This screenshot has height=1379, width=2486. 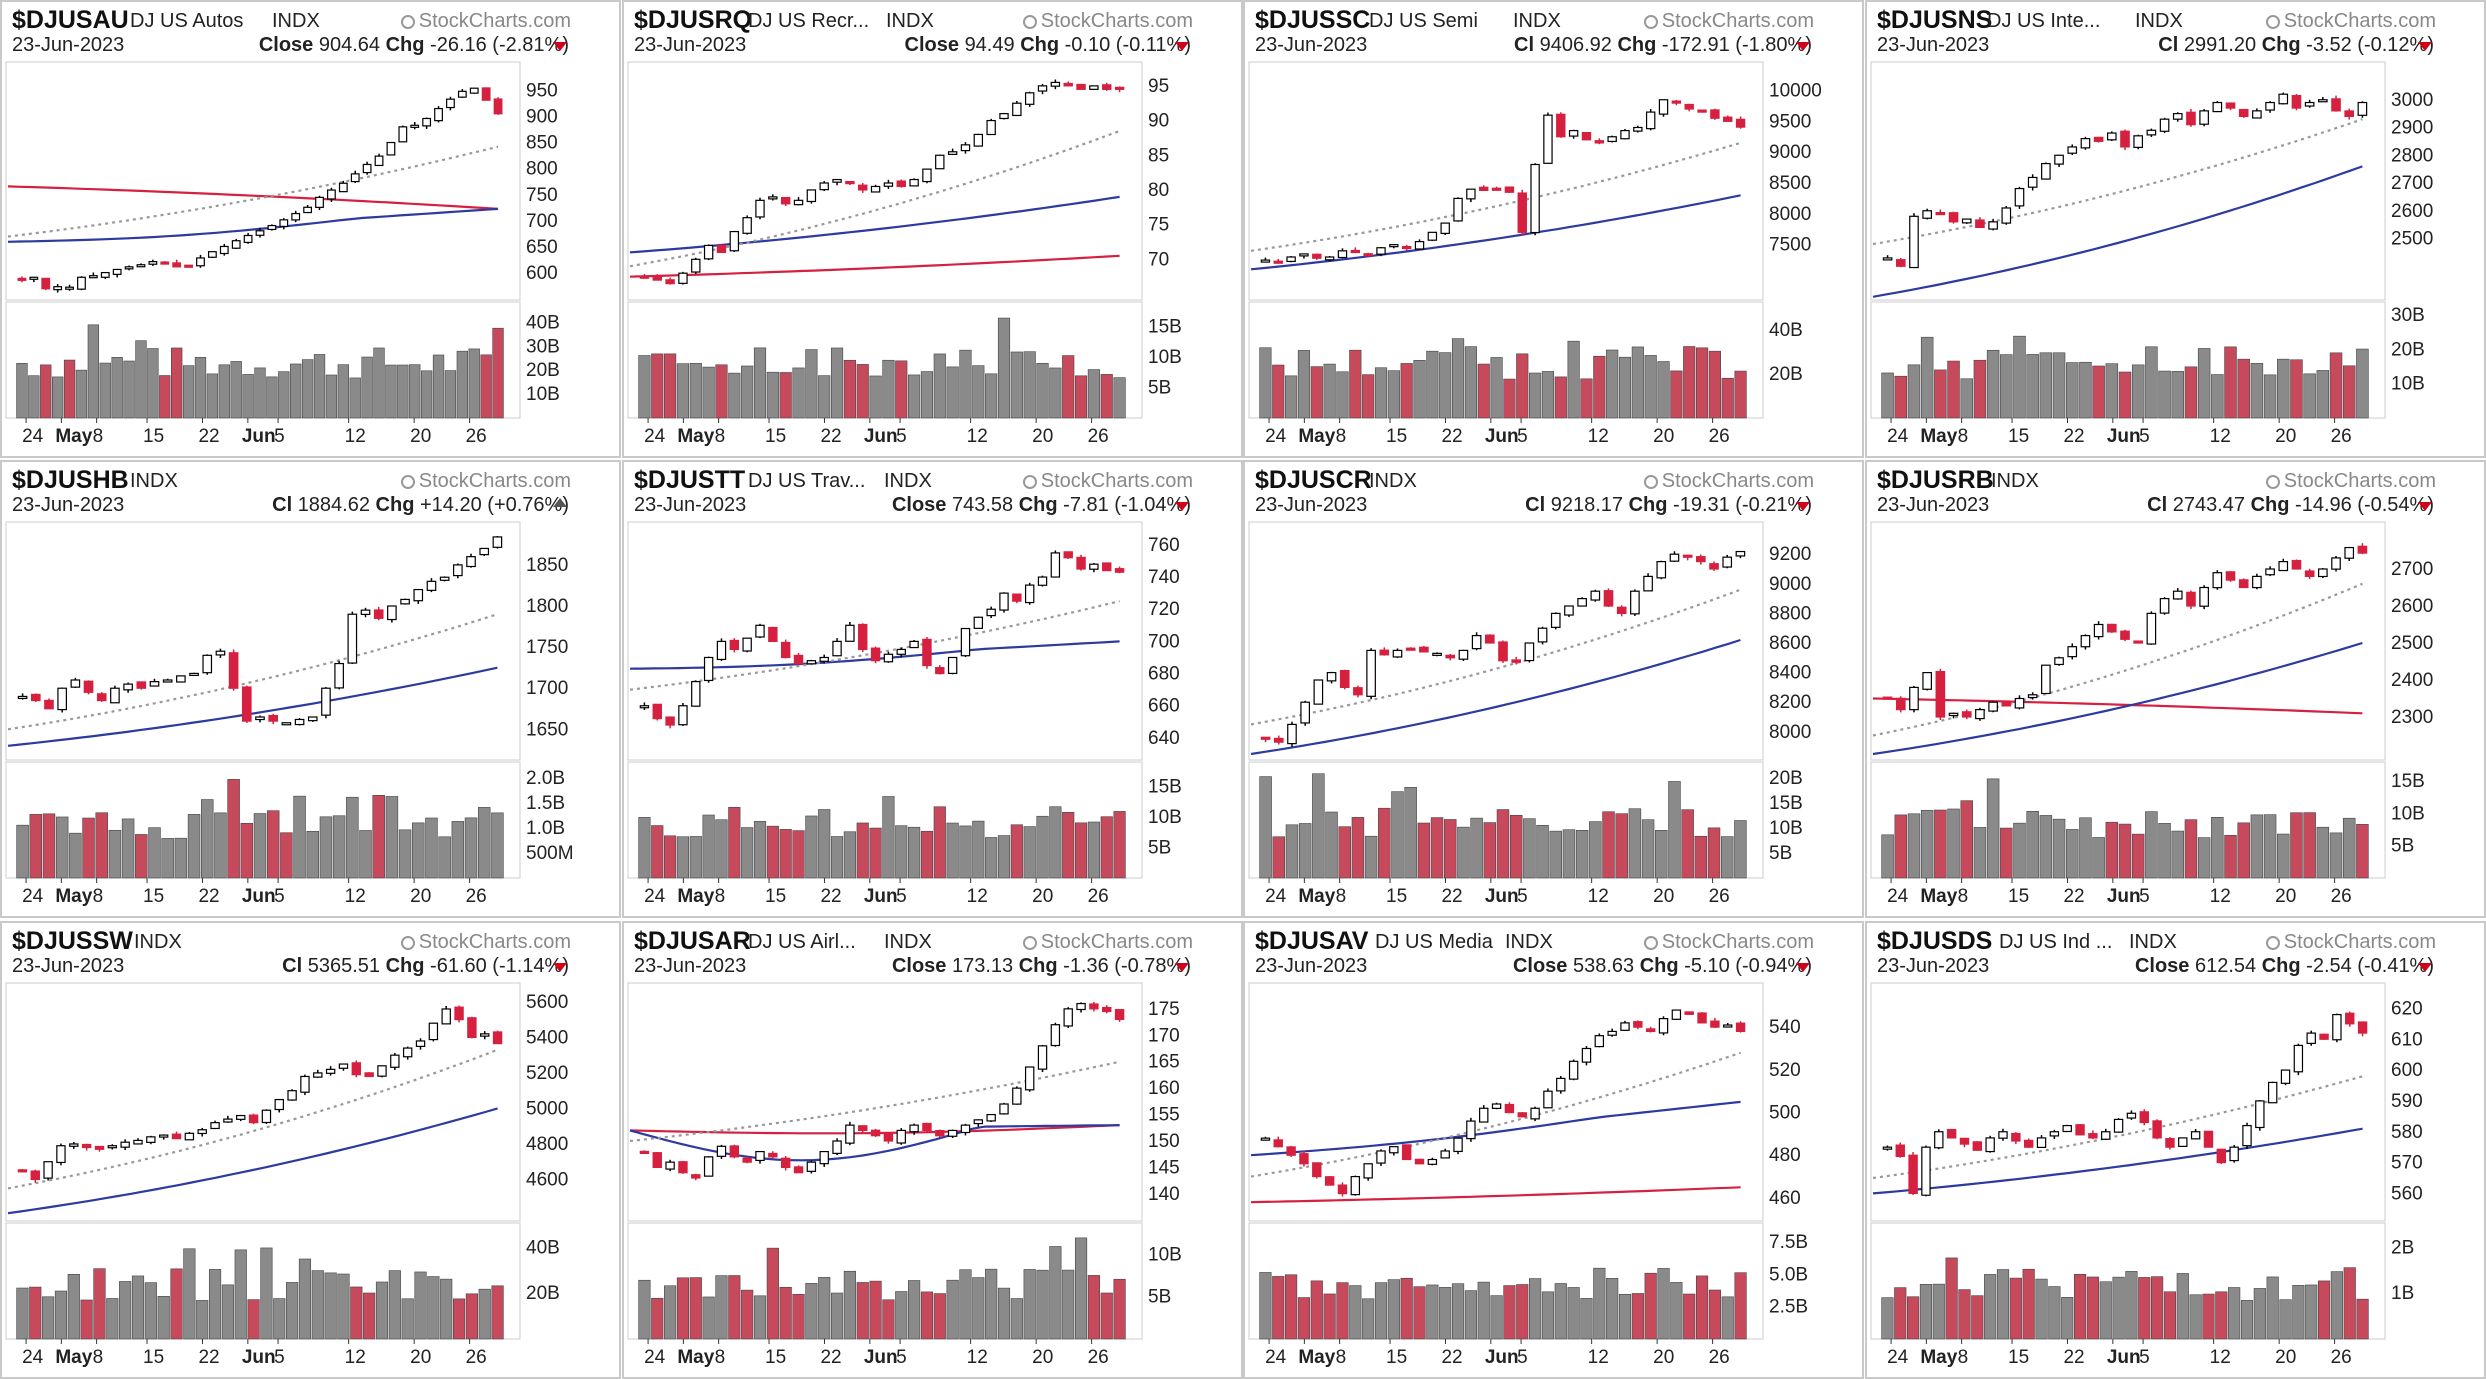 What do you see at coordinates (485, 942) in the screenshot?
I see `stockcharts-brand: StockCharts.com` at bounding box center [485, 942].